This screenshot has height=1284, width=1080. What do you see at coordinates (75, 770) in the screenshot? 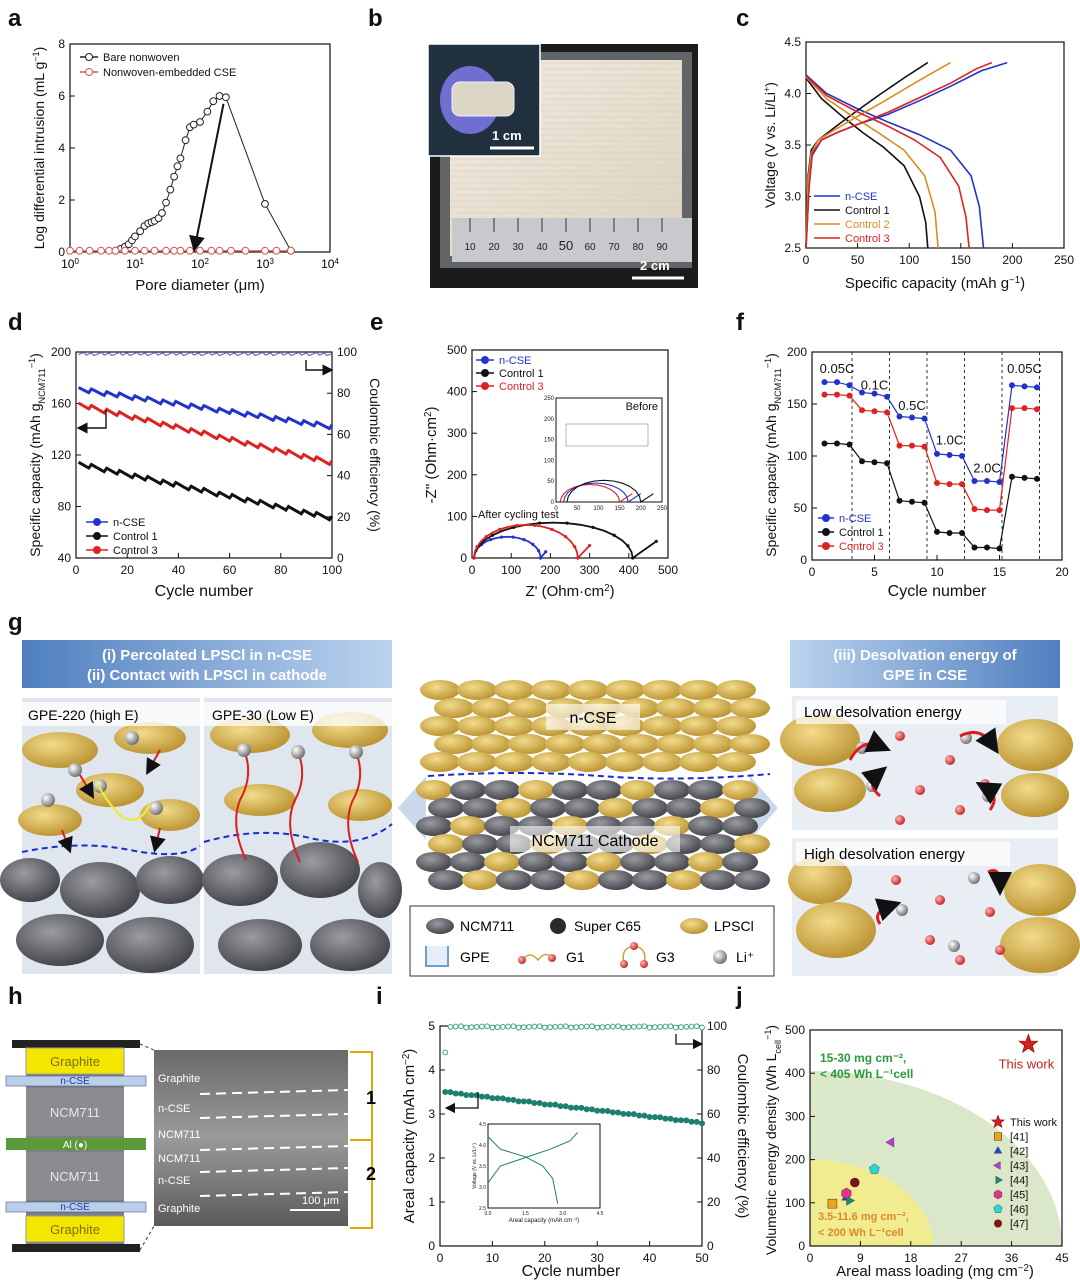
I see `li-ion` at bounding box center [75, 770].